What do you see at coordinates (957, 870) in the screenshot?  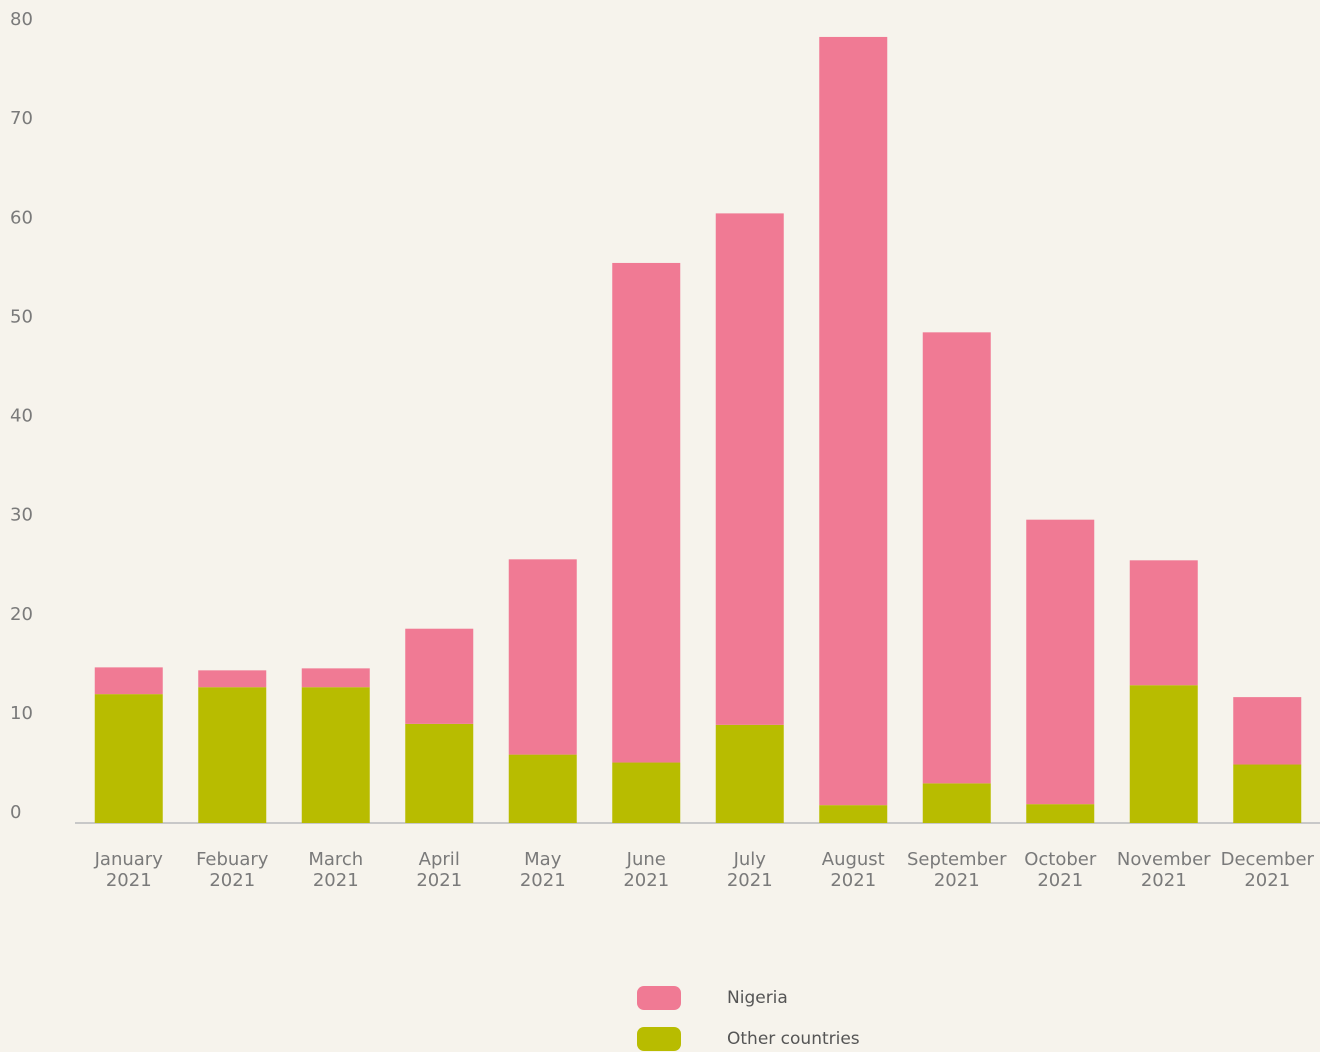 I see `x-tick-label: September 2021` at bounding box center [957, 870].